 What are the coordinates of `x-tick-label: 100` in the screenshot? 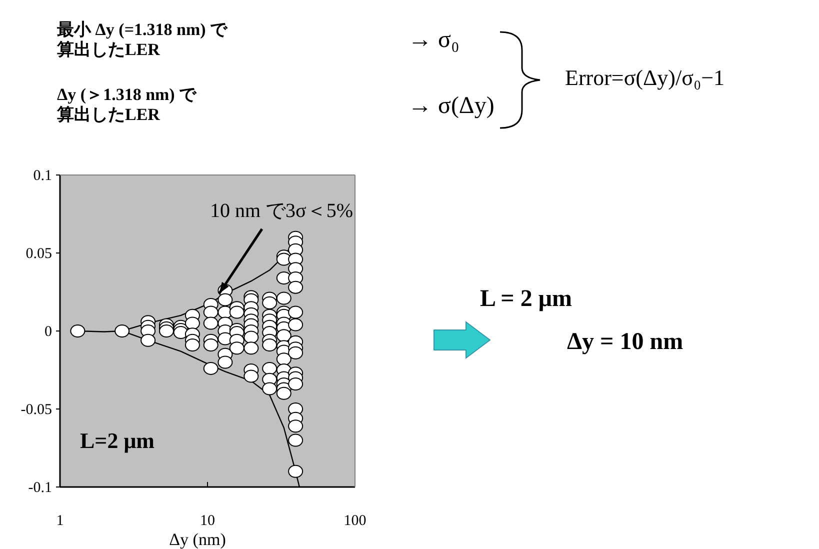 It's located at (355, 521).